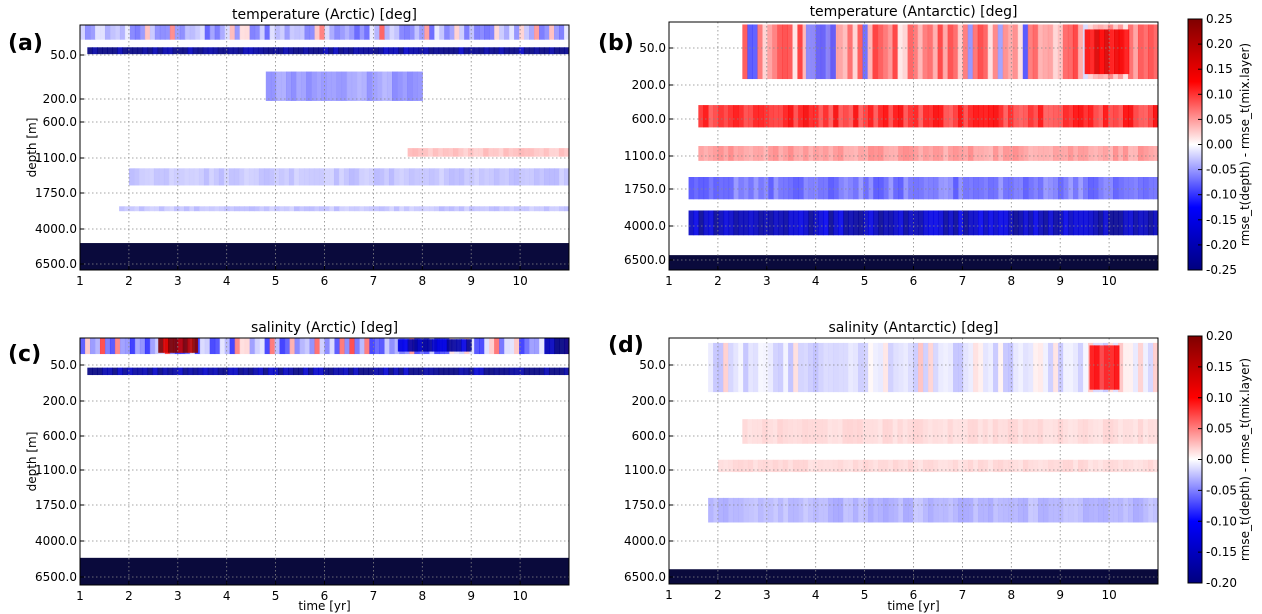 This screenshot has width=1262, height=614. What do you see at coordinates (913, 606) in the screenshot?
I see `x-axis-label: time [yr]` at bounding box center [913, 606].